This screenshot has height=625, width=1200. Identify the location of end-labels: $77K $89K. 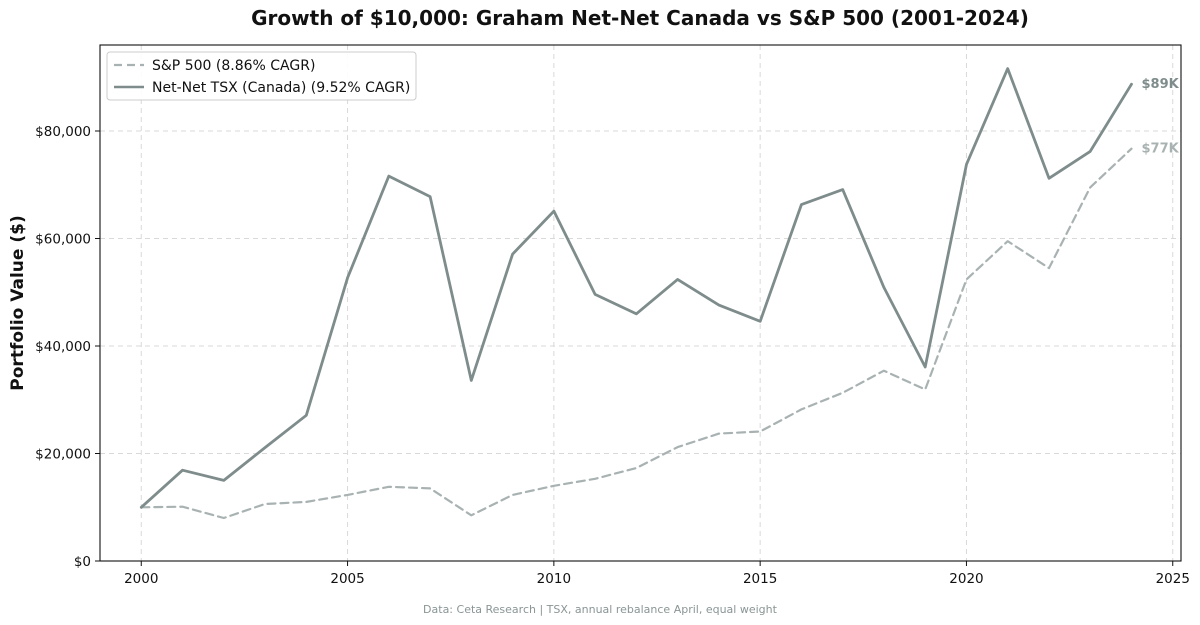
(1160, 117).